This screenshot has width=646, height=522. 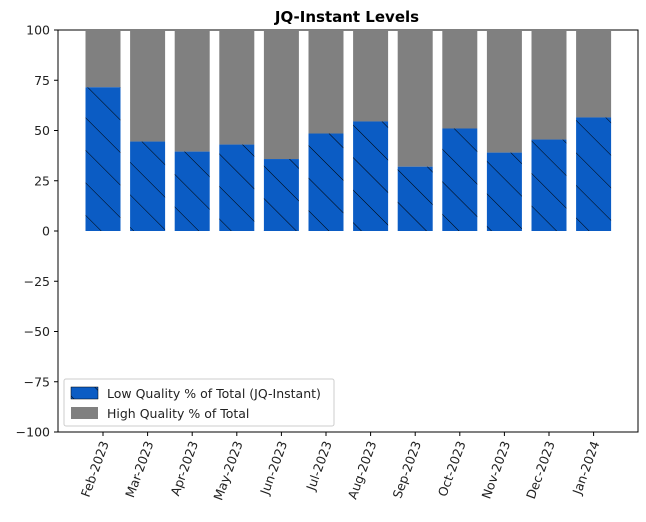 I want to click on x-tick-label: Oct-2023, so click(x=452, y=469).